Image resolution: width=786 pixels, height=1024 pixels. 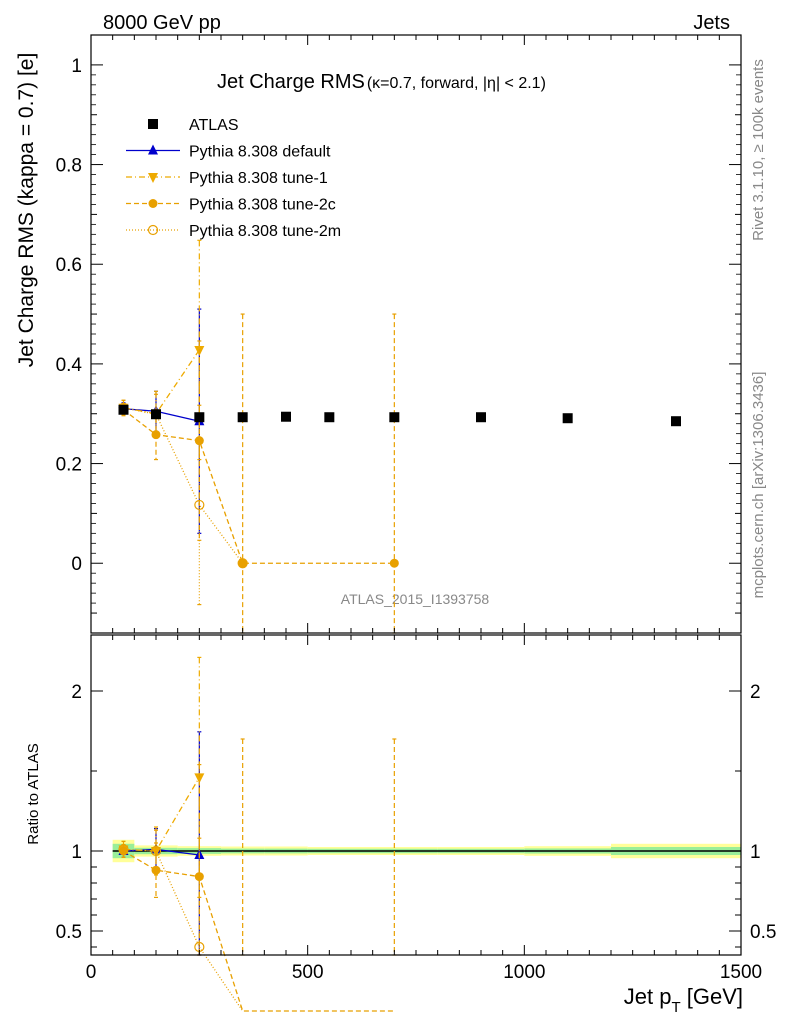 I want to click on analysis-watermark: ATLAS_2015_I1393758, so click(x=415, y=599).